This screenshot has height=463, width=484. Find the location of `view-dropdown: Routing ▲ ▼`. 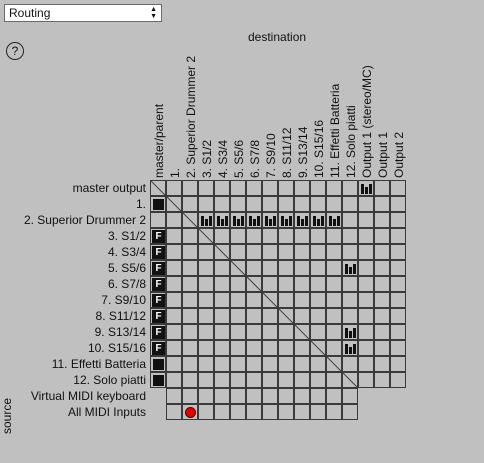

view-dropdown: Routing ▲ ▼ is located at coordinates (83, 13).